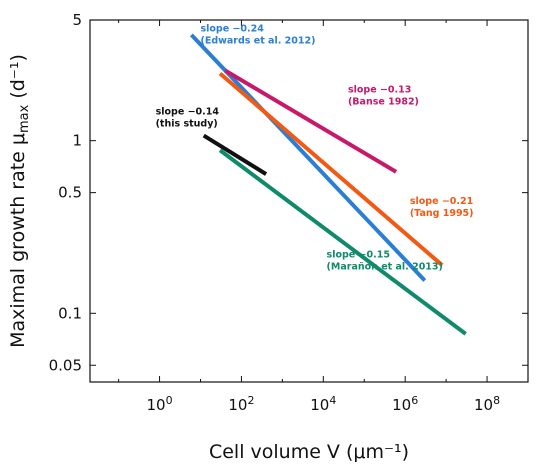 This screenshot has height=469, width=550. Describe the element at coordinates (169, 400) in the screenshot. I see `x-tick-label-exp: 0` at that location.